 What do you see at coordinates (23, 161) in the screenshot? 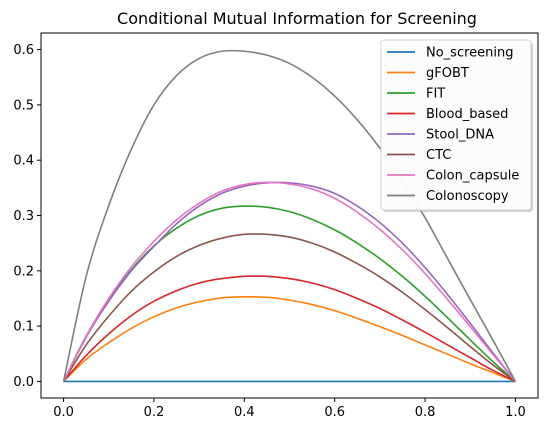
I see `y-tick-label: 0.4` at bounding box center [23, 161].